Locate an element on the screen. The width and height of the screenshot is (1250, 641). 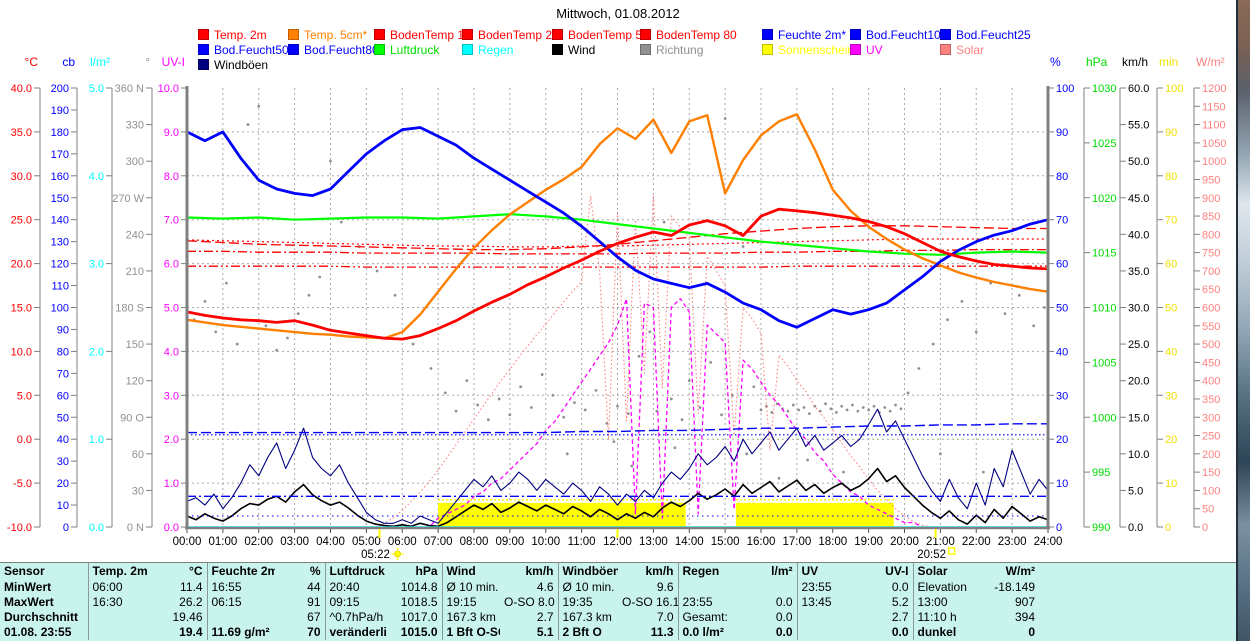
legend-item-bodentemp-80: BodenTemp 80 is located at coordinates (688, 35).